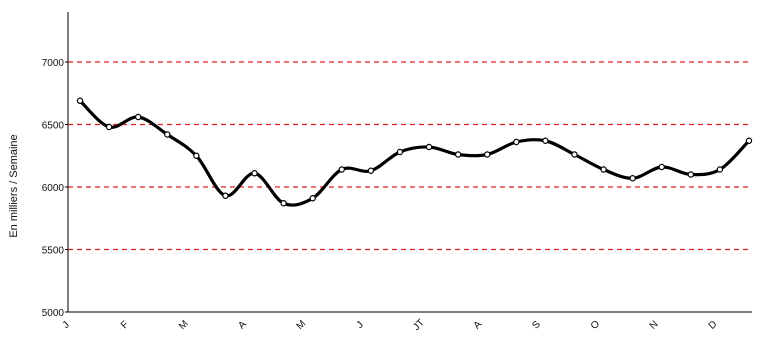 This screenshot has width=758, height=337. What do you see at coordinates (14, 185) in the screenshot?
I see `y-axis-label: En milliers / Semaine` at bounding box center [14, 185].